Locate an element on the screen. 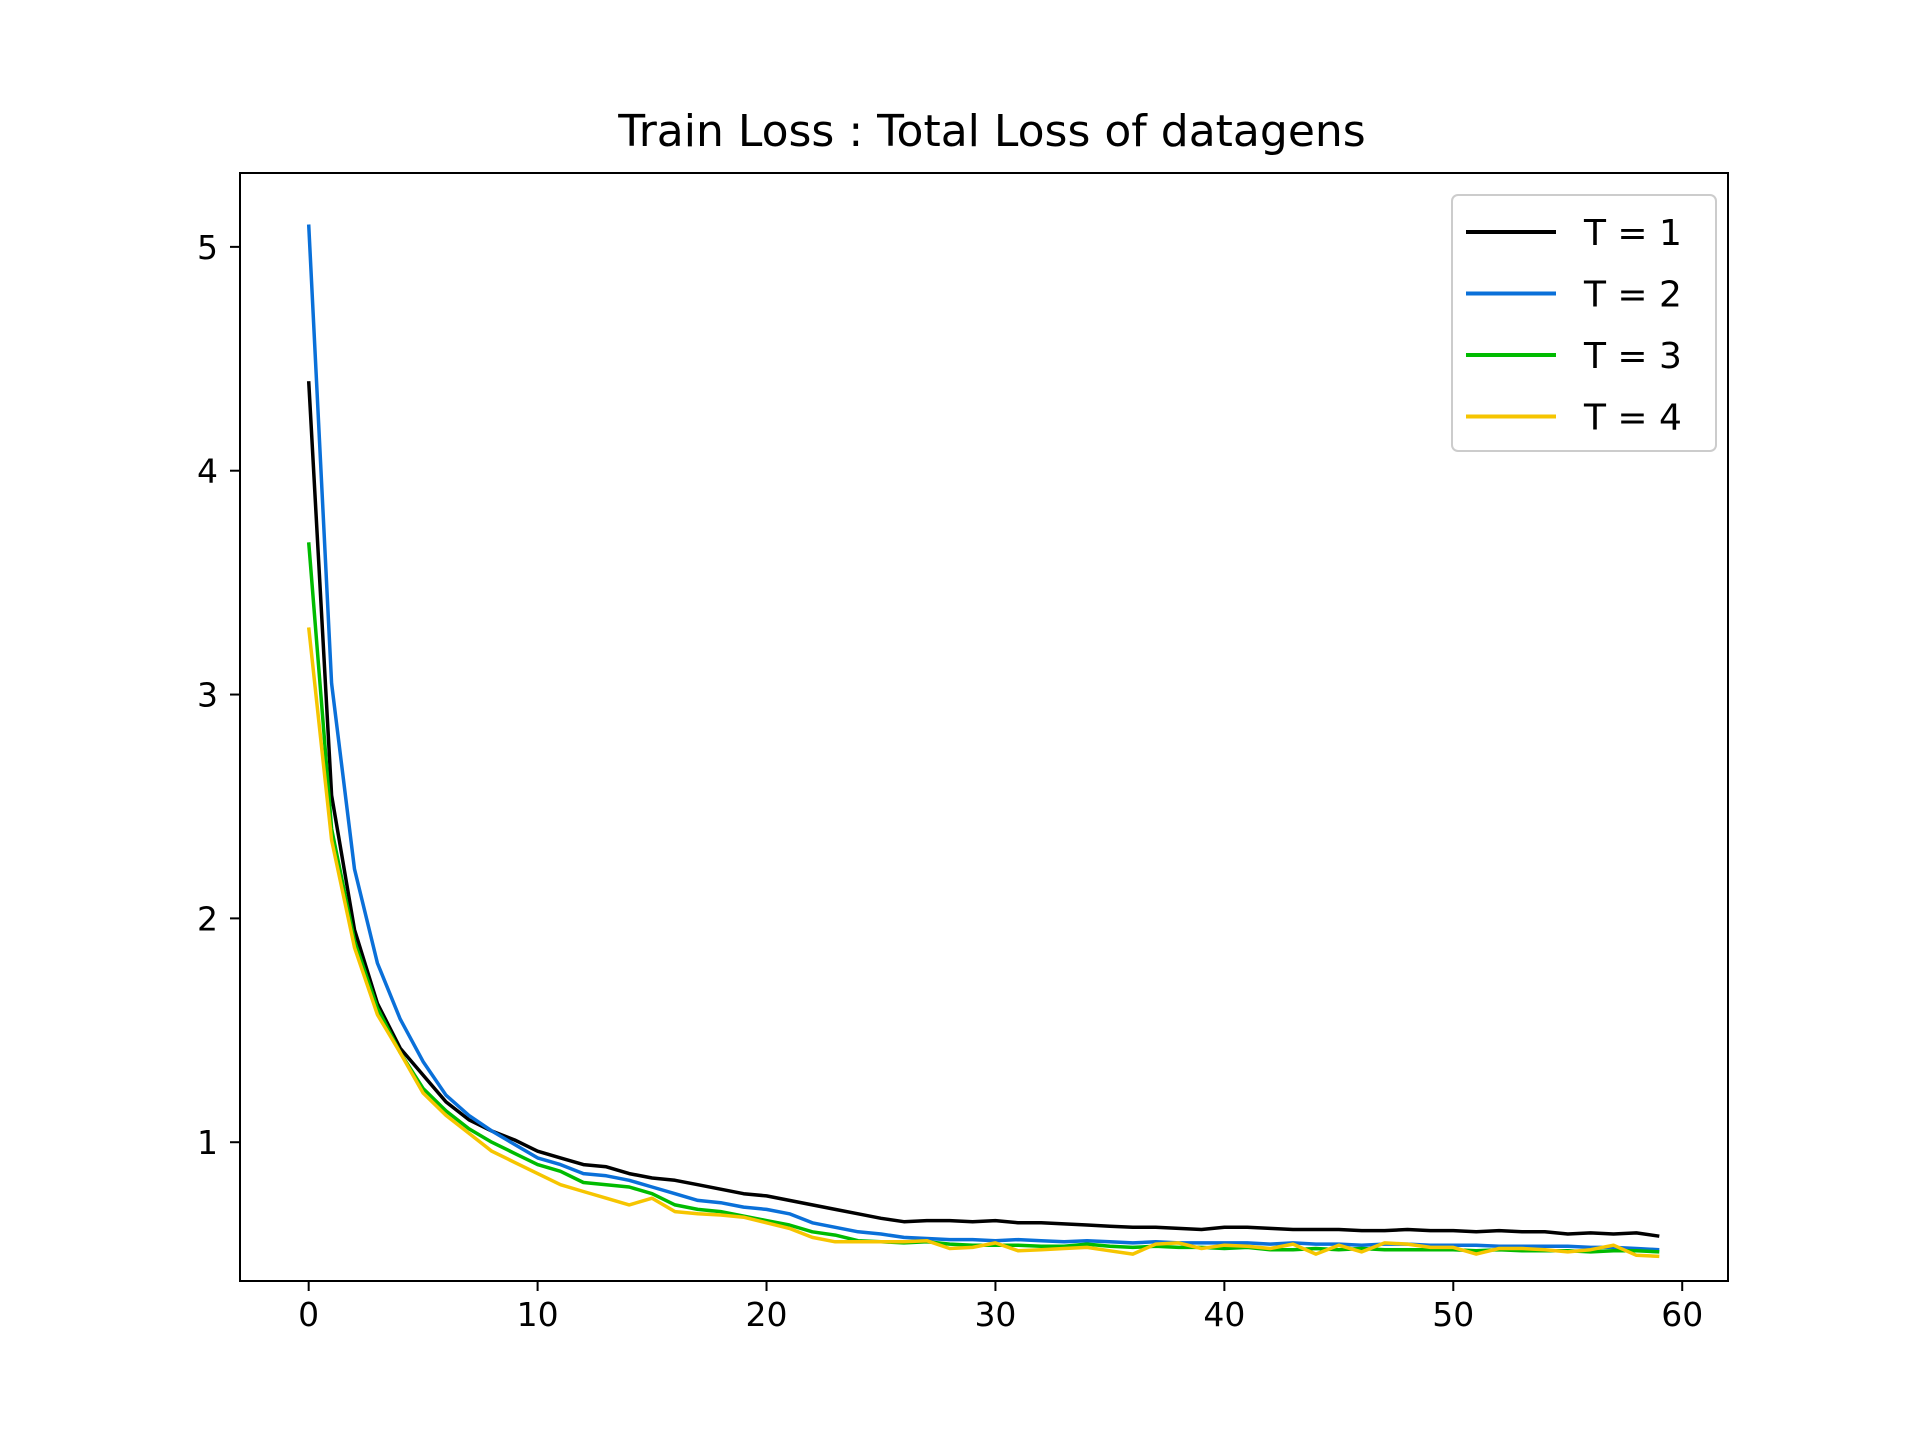  y-tick-label: 5 is located at coordinates (207, 247).